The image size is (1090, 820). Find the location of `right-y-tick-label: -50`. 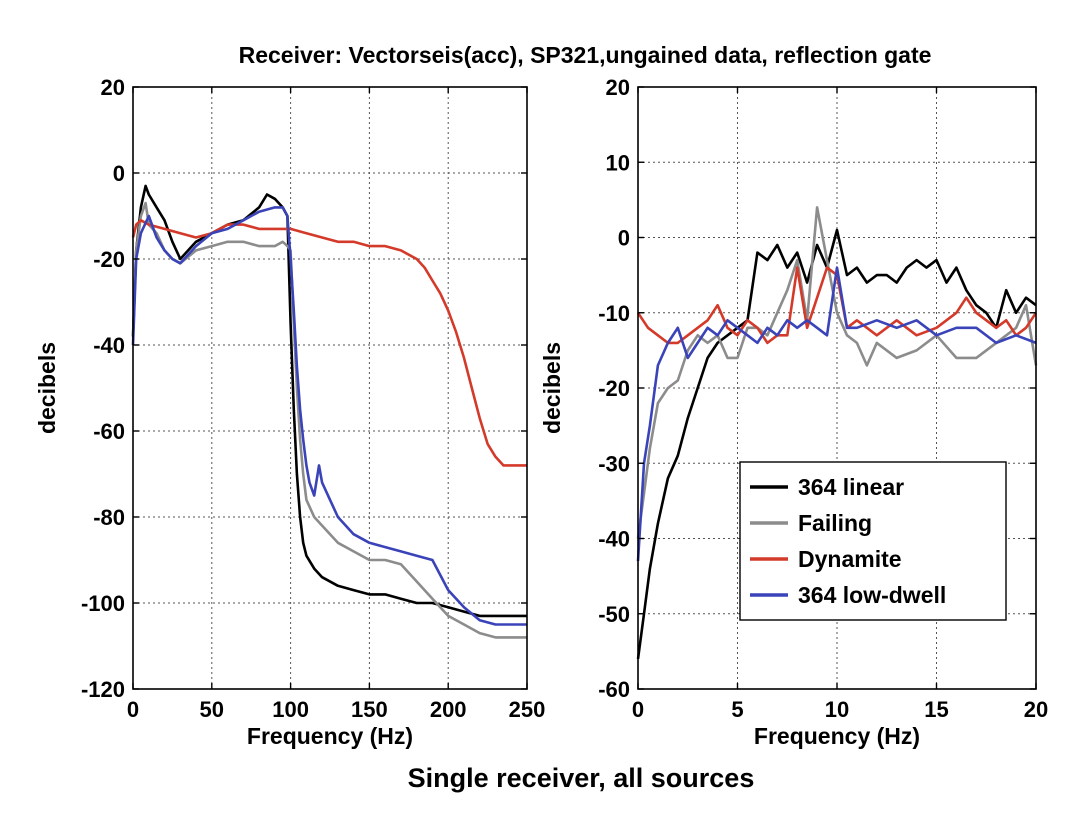

right-y-tick-label: -50 is located at coordinates (614, 614).